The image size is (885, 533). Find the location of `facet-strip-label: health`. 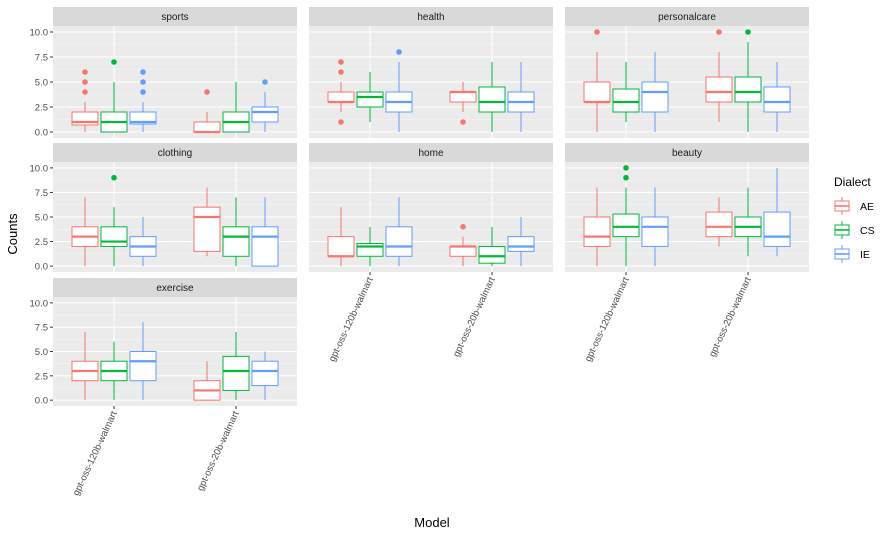

facet-strip-label: health is located at coordinates (430, 17).